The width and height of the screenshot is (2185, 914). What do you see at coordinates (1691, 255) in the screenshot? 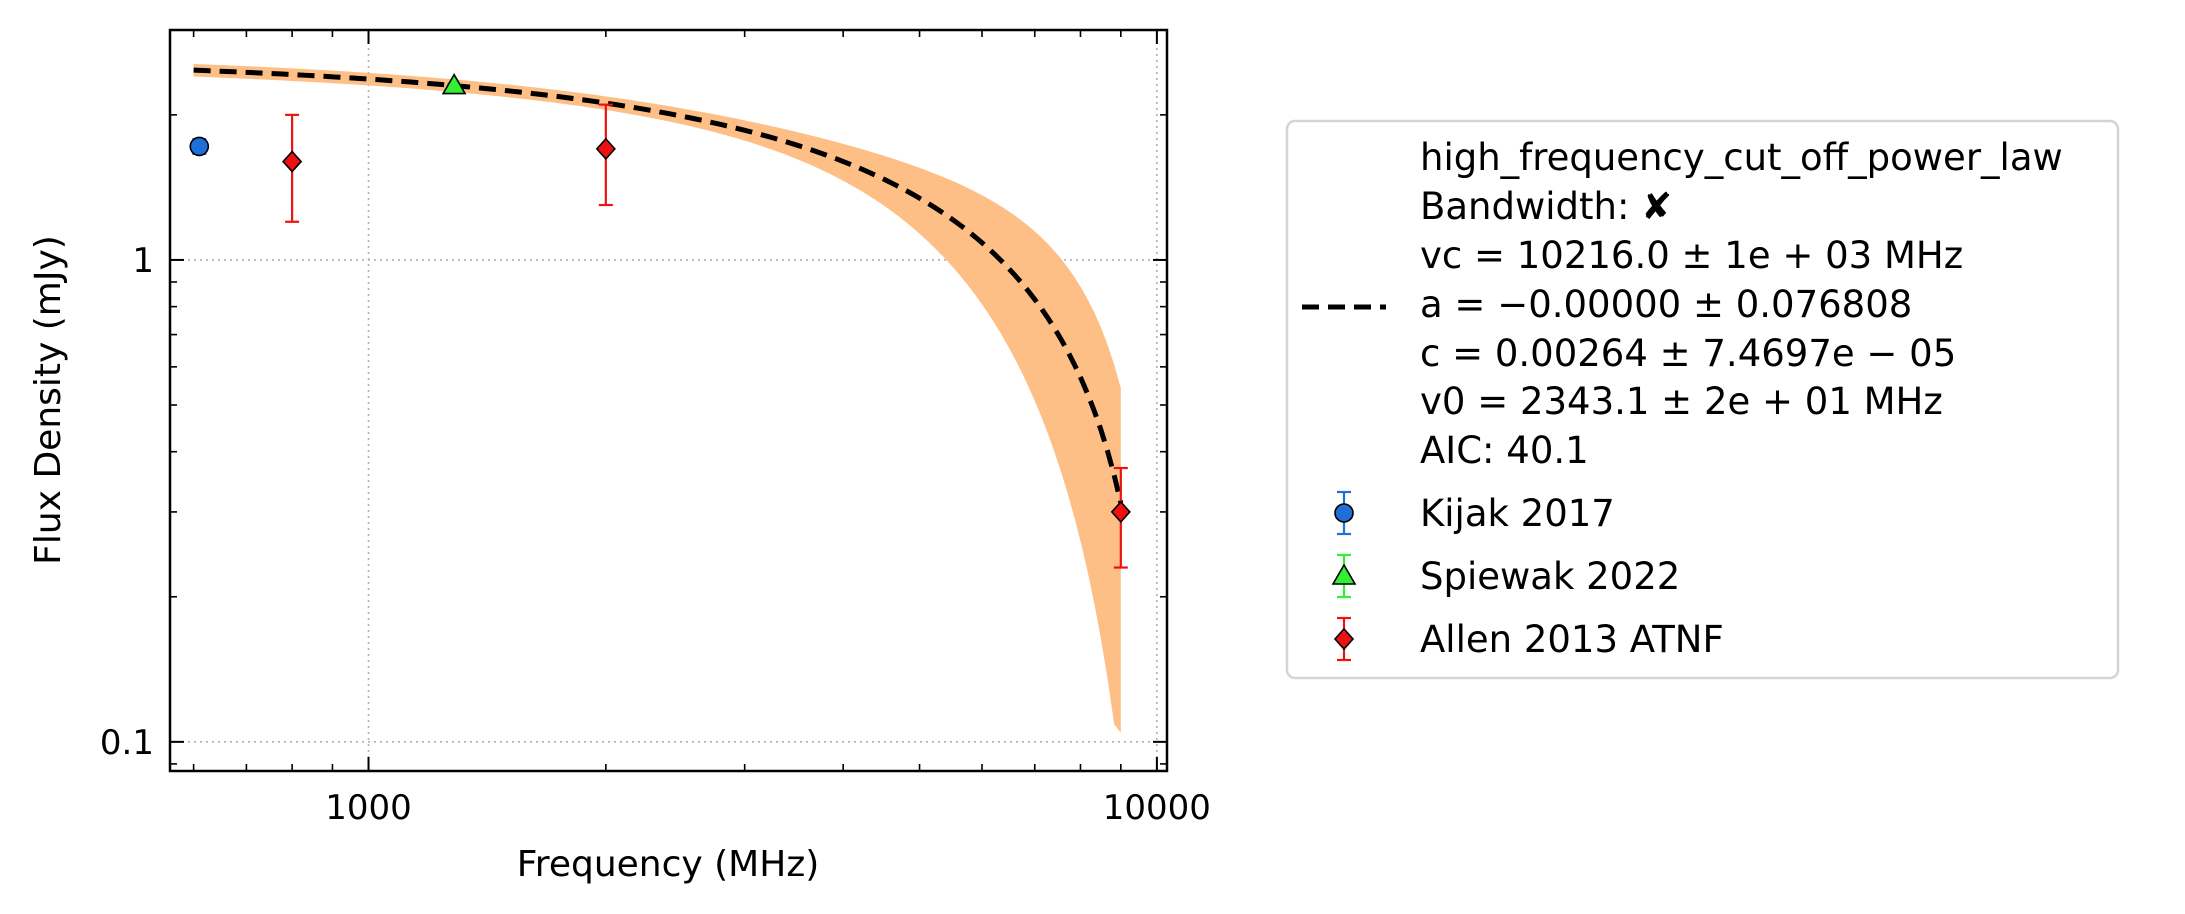
I see `legend-model-vc: vc = 10216.0 ± 1e + 03 MHz` at bounding box center [1691, 255].